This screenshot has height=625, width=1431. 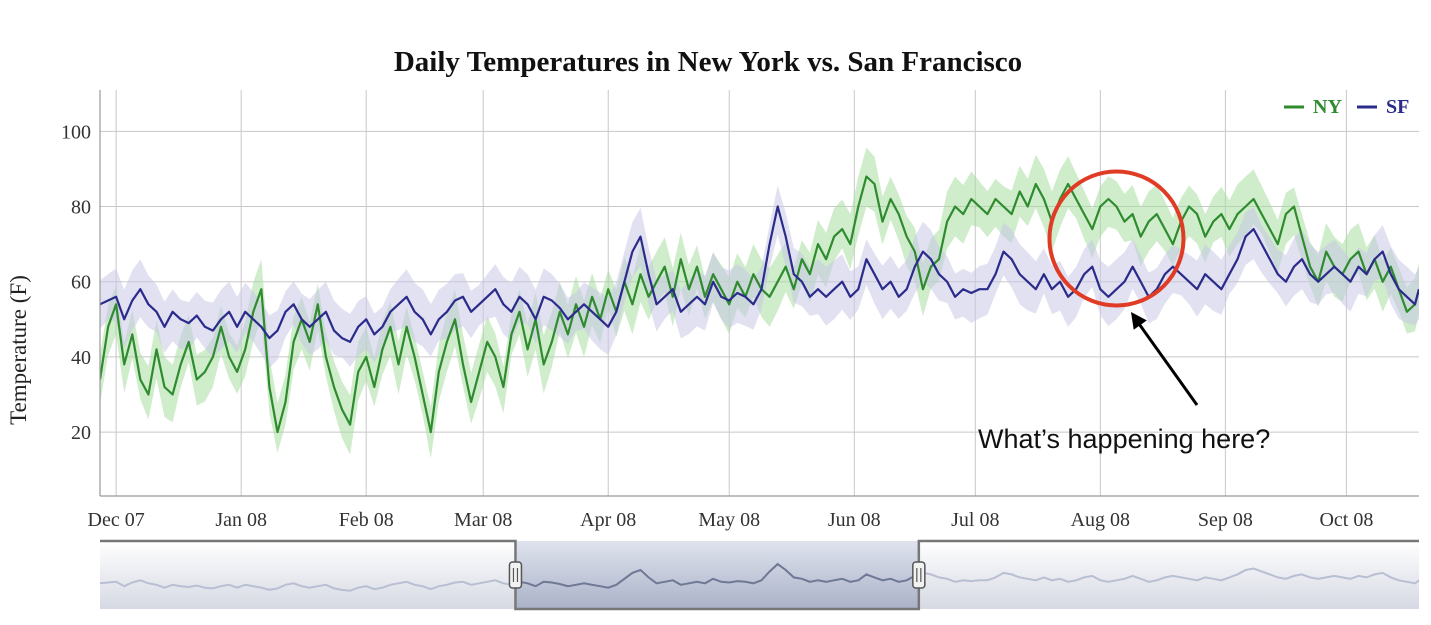 I want to click on x-tick-label: Jul 08, so click(x=975, y=520).